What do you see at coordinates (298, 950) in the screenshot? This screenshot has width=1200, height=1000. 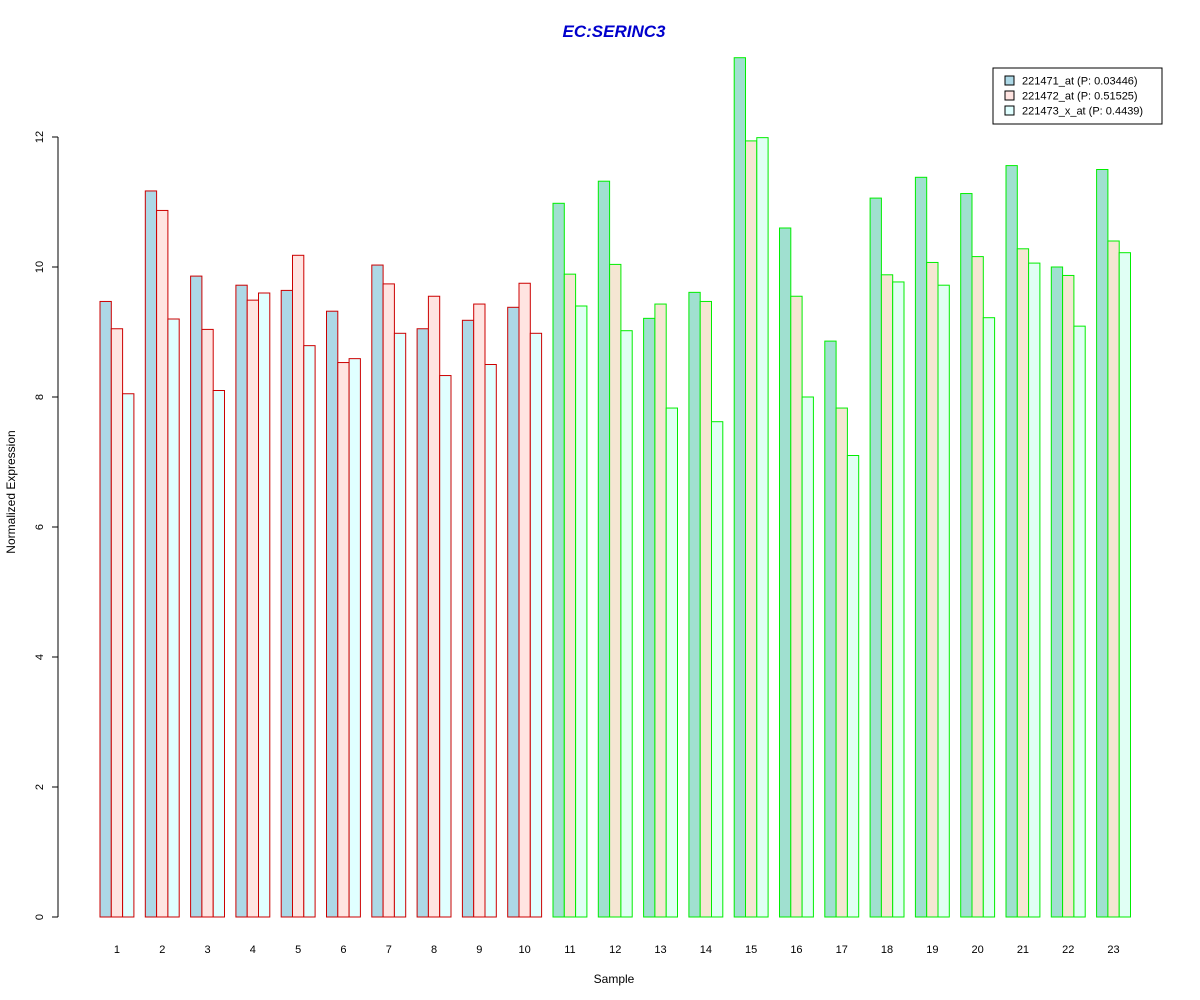 I see `x-tick-label: 5` at bounding box center [298, 950].